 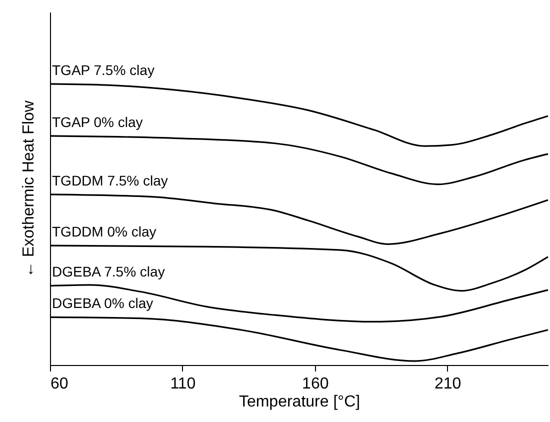 I want to click on series-label: TGDDM 0% clay, so click(x=104, y=232).